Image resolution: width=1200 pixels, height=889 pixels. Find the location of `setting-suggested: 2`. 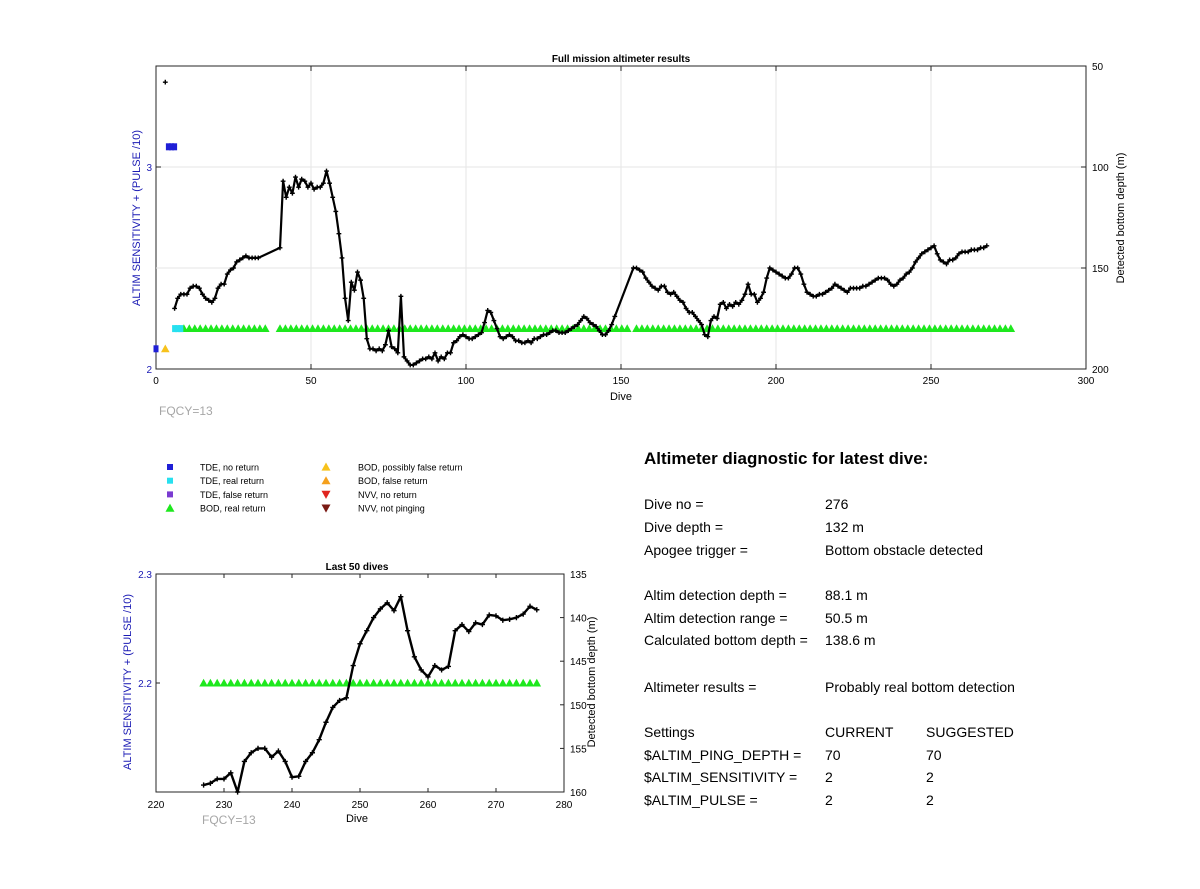

setting-suggested: 2 is located at coordinates (930, 777).